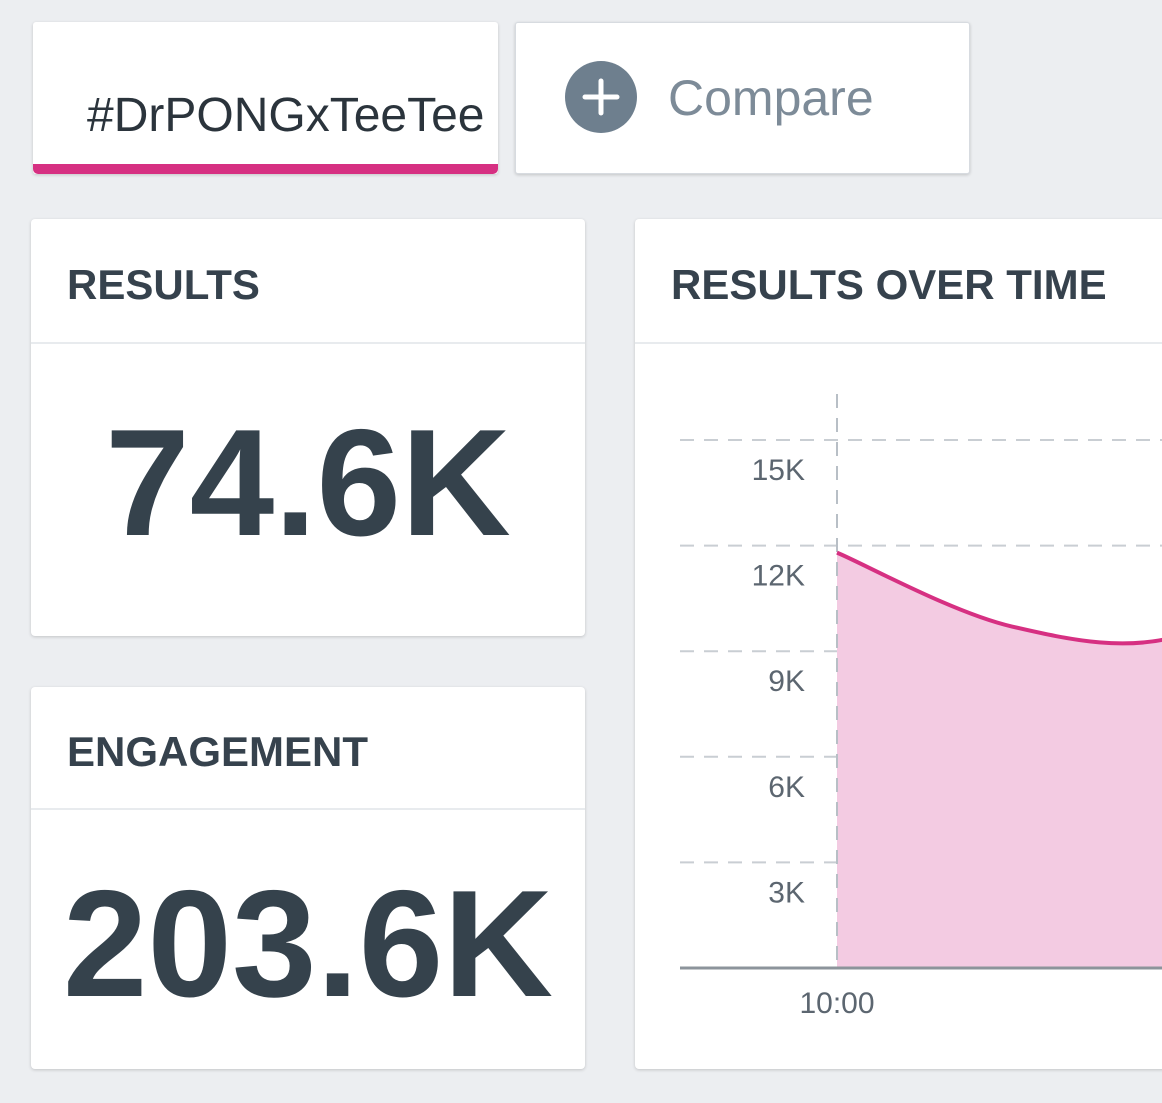 The height and width of the screenshot is (1103, 1162). Describe the element at coordinates (786, 892) in the screenshot. I see `y-tick-label: 3K` at that location.